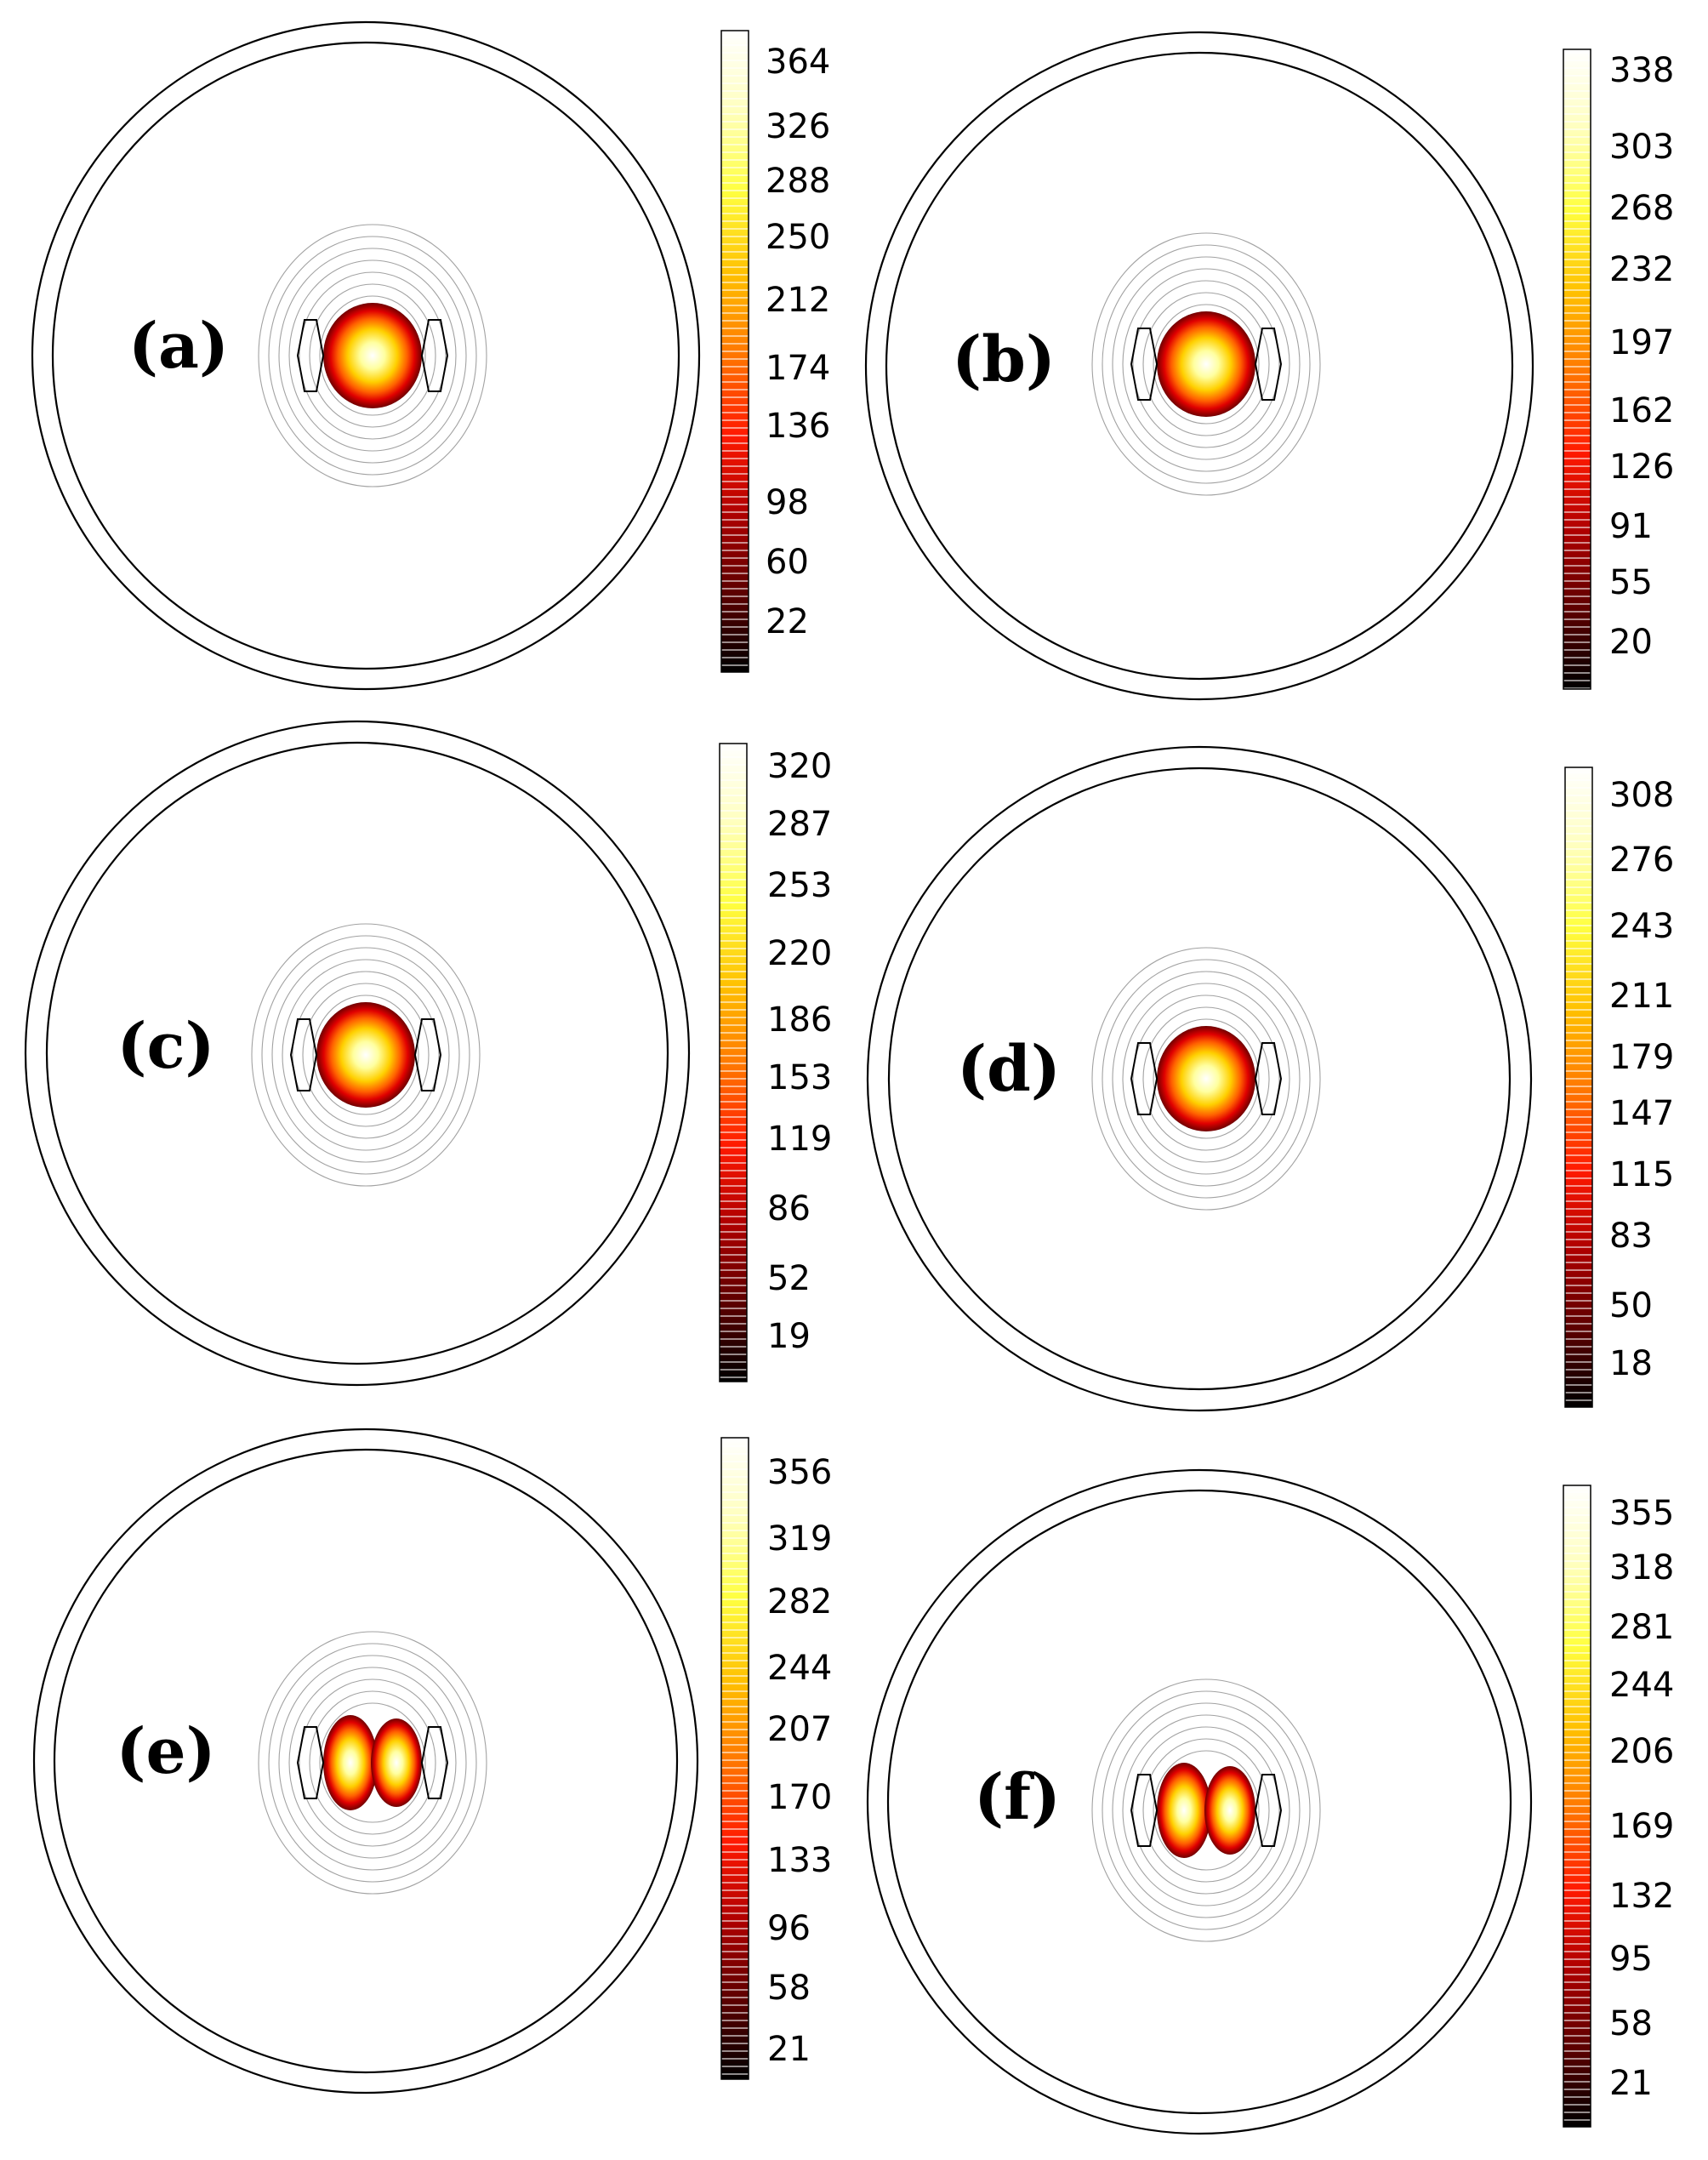 This screenshot has height=2160, width=1708. I want to click on colorbar-tick-label: 220, so click(799, 953).